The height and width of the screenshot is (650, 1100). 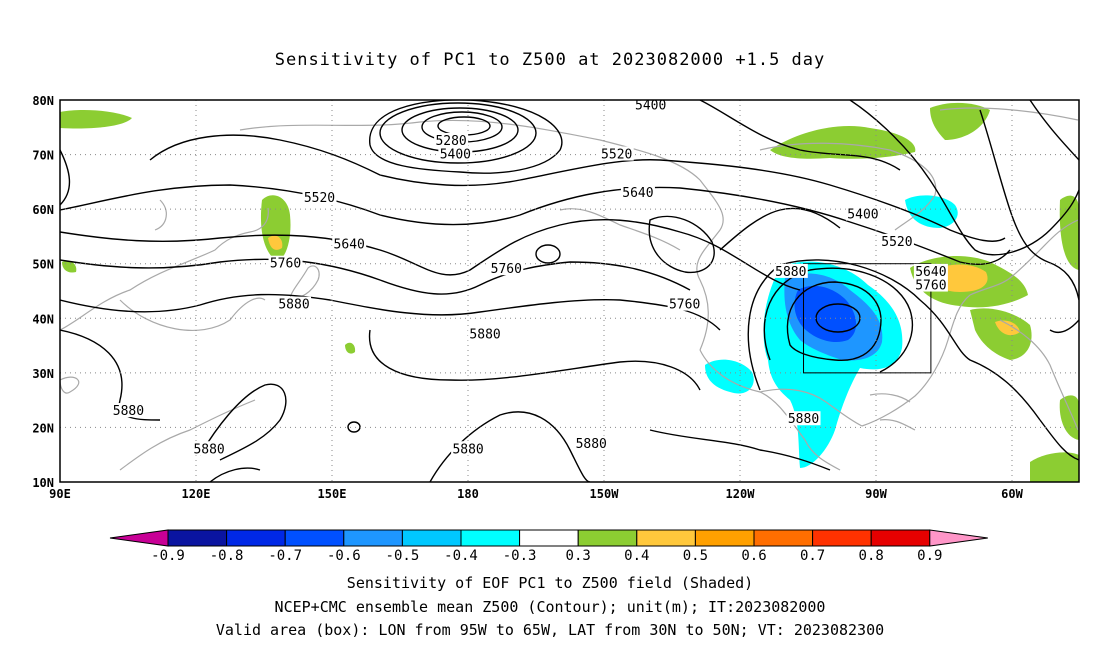 I want to click on valid-area-box, so click(x=867, y=318).